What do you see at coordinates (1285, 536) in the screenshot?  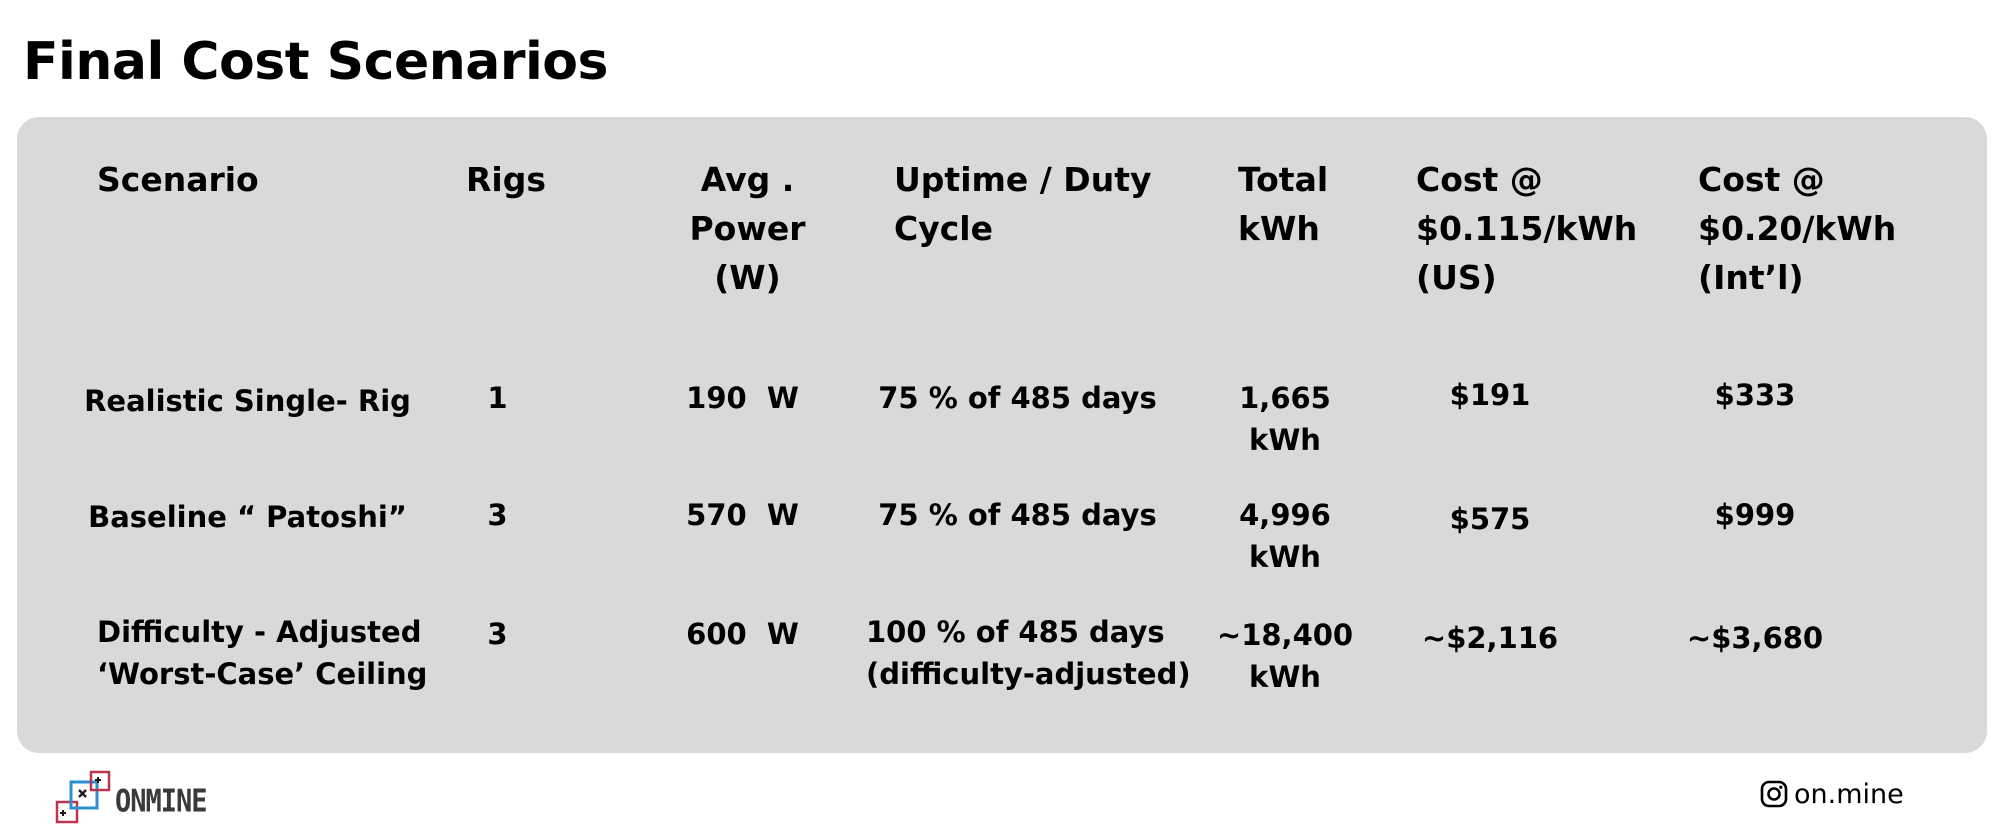 I see `row2-total-kwh: 4,996 kWh` at bounding box center [1285, 536].